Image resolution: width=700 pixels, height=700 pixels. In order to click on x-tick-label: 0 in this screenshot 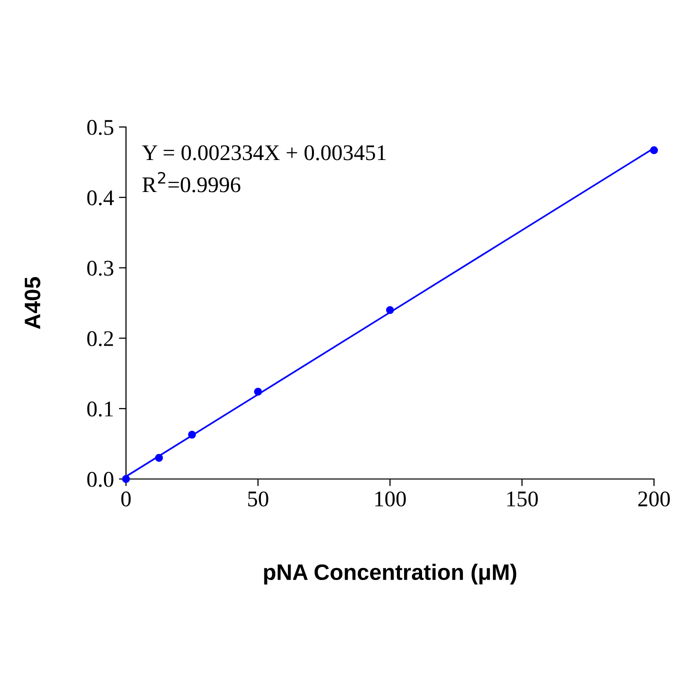, I will do `click(126, 498)`.